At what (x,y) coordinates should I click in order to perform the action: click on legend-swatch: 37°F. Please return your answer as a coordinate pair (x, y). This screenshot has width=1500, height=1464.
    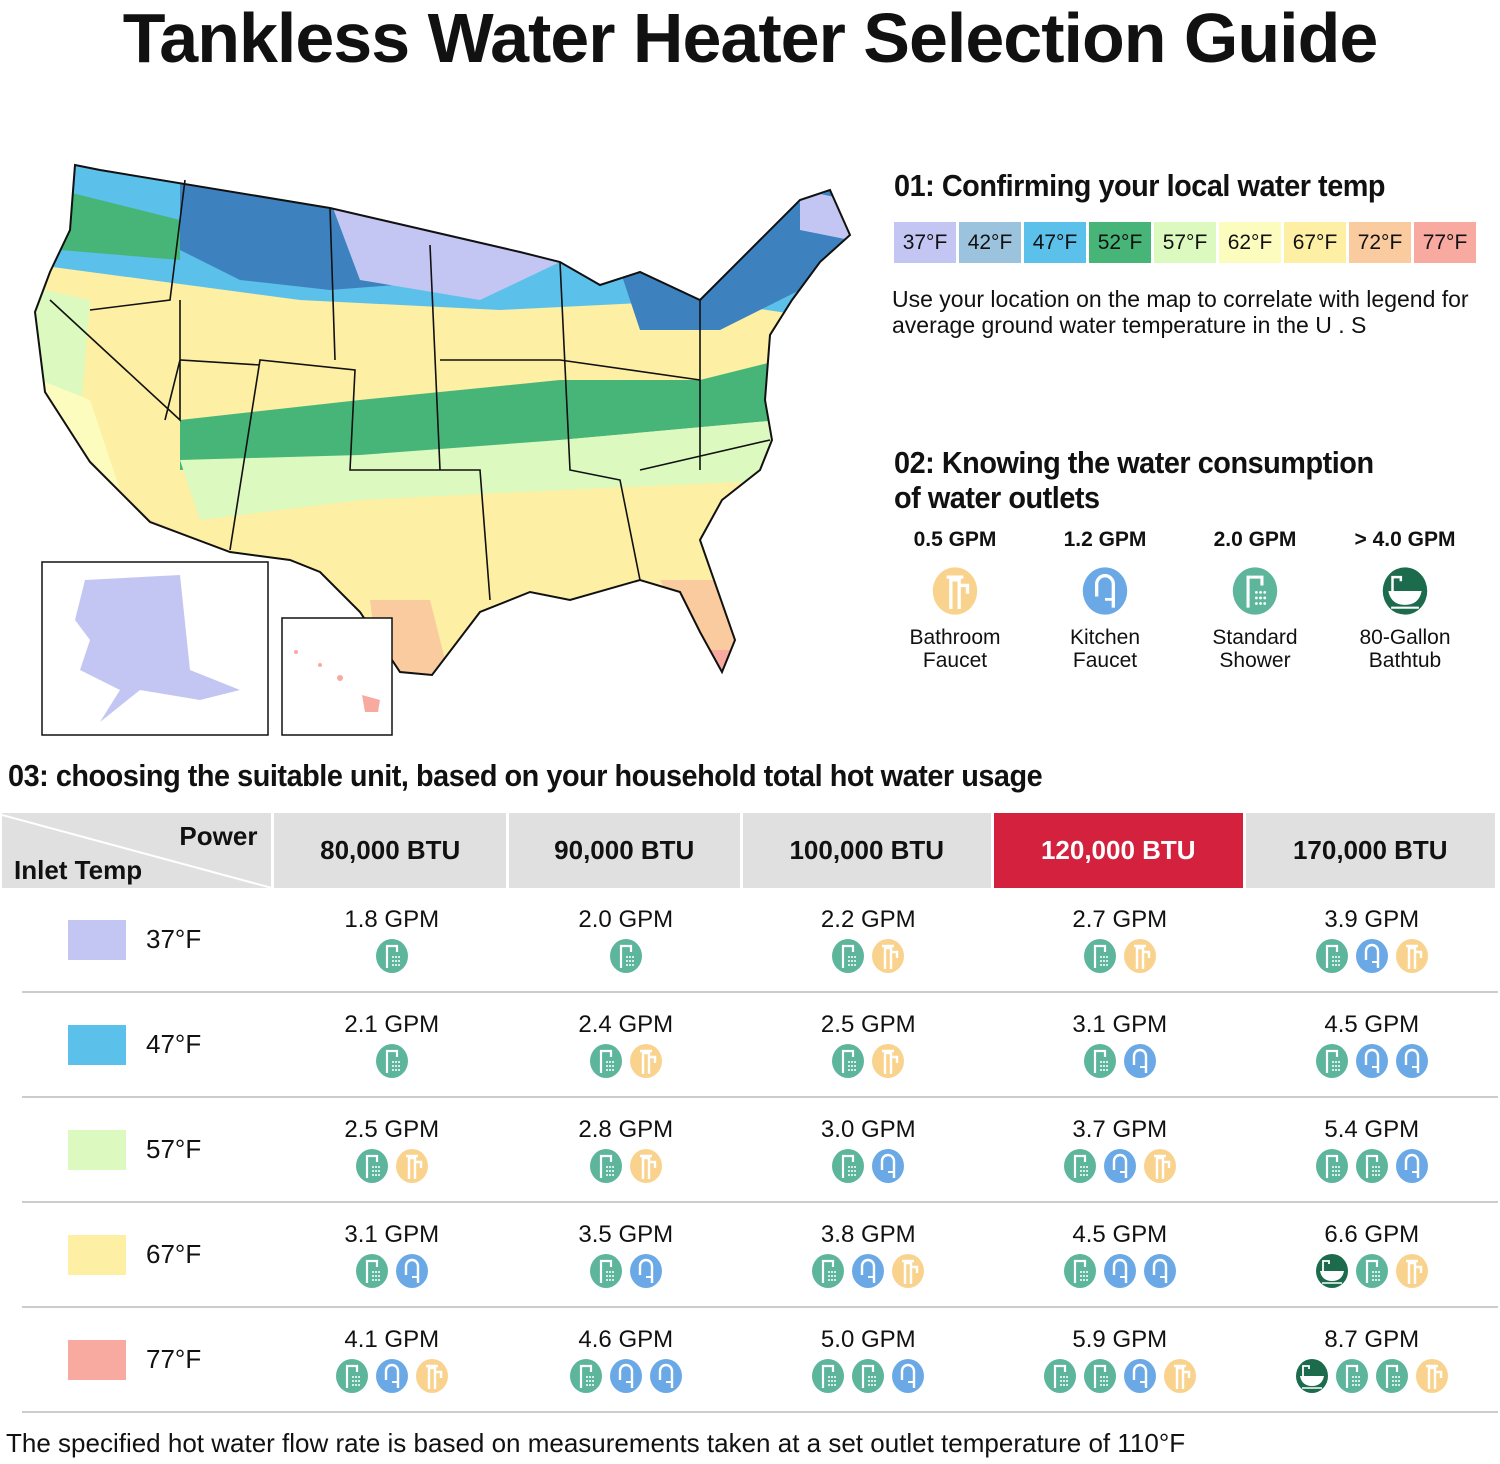
    Looking at the image, I should click on (925, 242).